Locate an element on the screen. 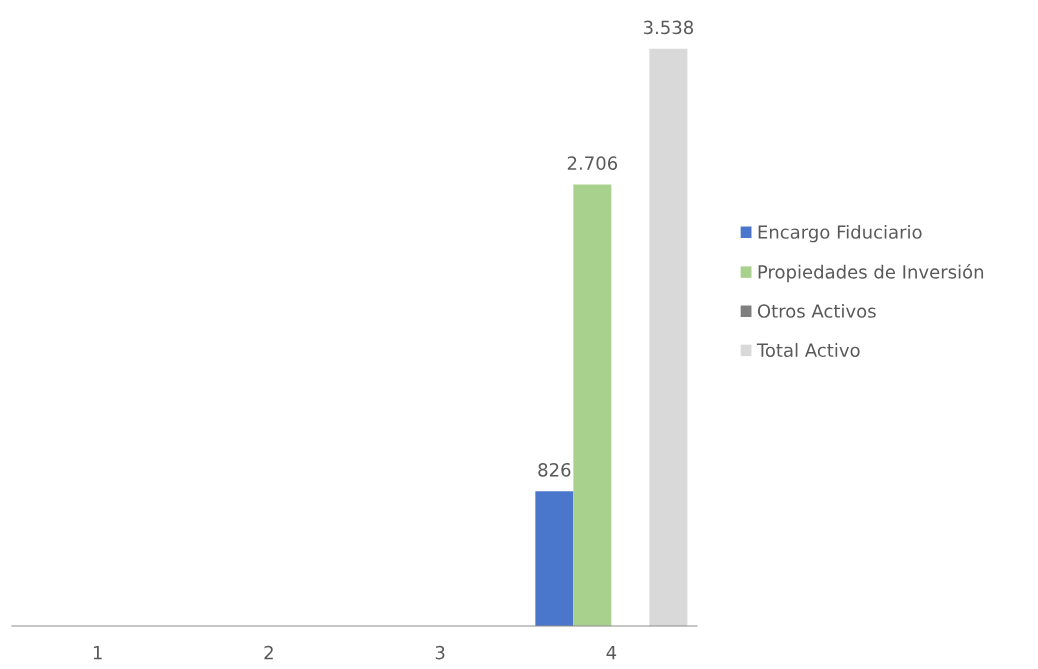  x-tick-label: 2 is located at coordinates (268, 652).